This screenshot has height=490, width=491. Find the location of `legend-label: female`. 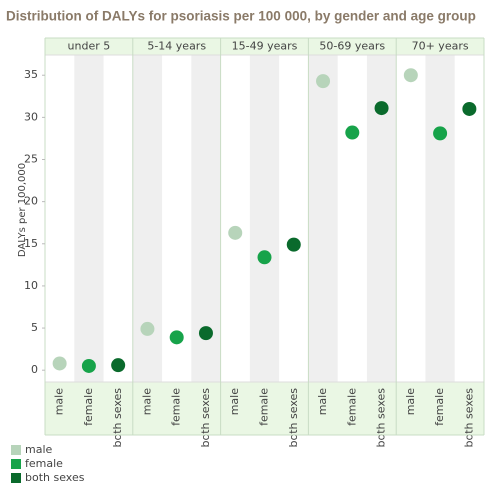

legend-label: female is located at coordinates (44, 463).